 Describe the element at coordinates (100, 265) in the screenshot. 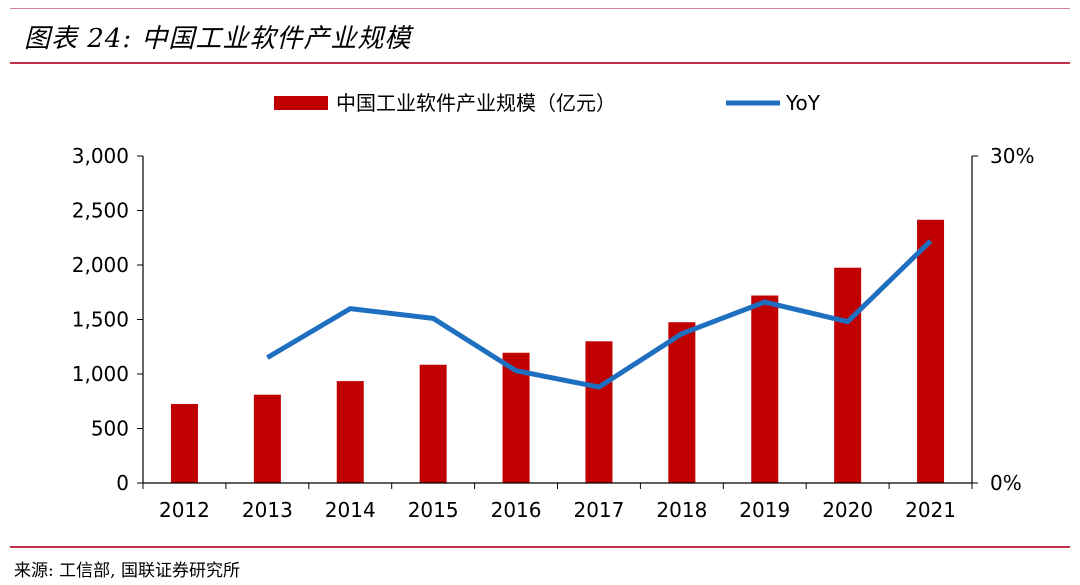

I see `left-tick-label: 2,000` at that location.